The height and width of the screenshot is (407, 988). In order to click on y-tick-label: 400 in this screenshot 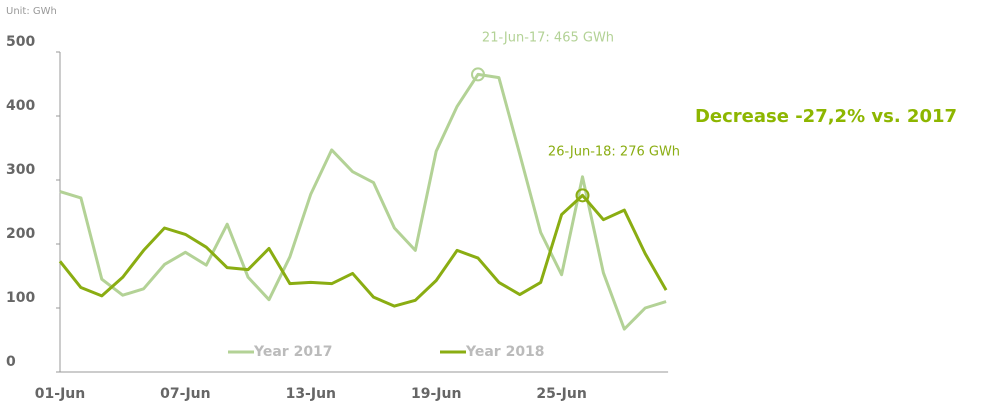, I will do `click(20, 106)`.